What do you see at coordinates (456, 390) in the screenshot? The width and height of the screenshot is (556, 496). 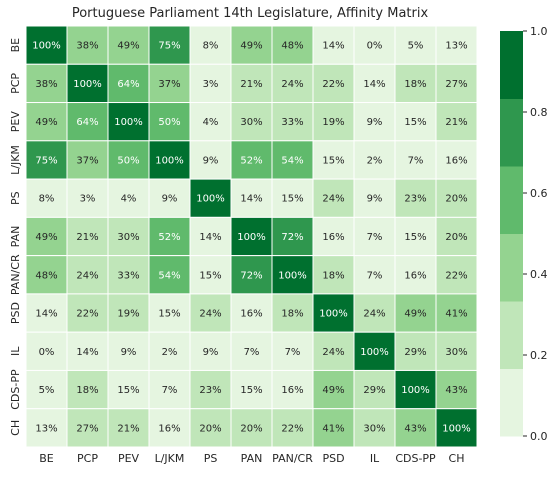 I see `cell-value-label: 43%` at bounding box center [456, 390].